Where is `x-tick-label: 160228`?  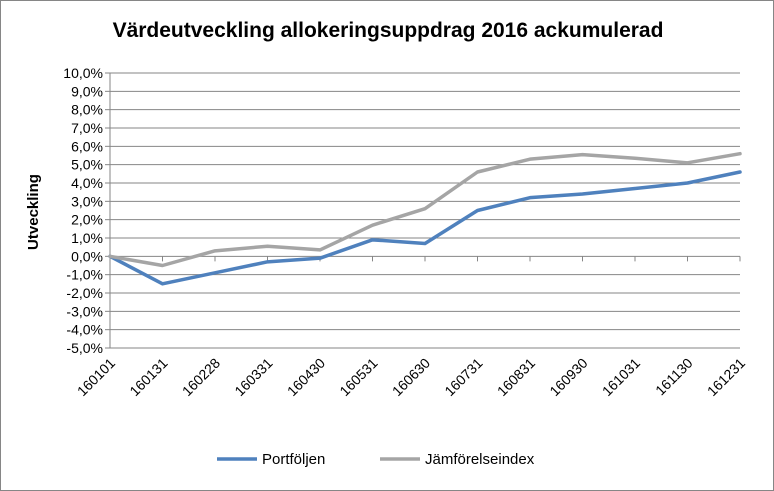 x-tick-label: 160228 is located at coordinates (201, 377).